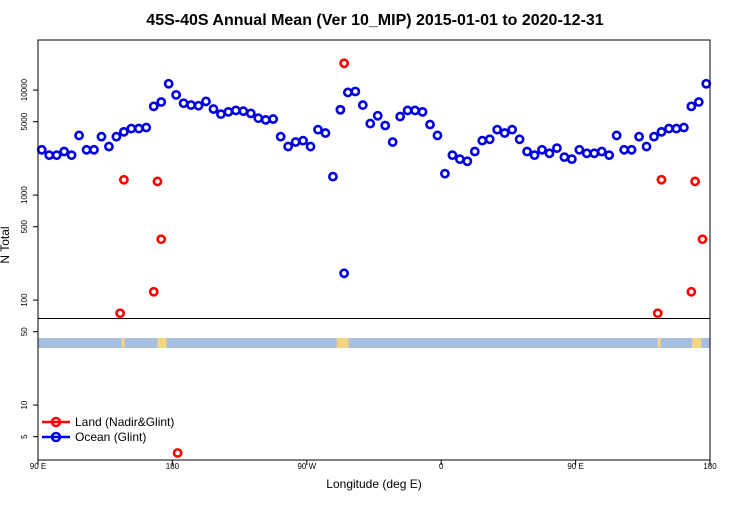 The width and height of the screenshot is (750, 505). I want to click on land-sea-strip, so click(374, 343).